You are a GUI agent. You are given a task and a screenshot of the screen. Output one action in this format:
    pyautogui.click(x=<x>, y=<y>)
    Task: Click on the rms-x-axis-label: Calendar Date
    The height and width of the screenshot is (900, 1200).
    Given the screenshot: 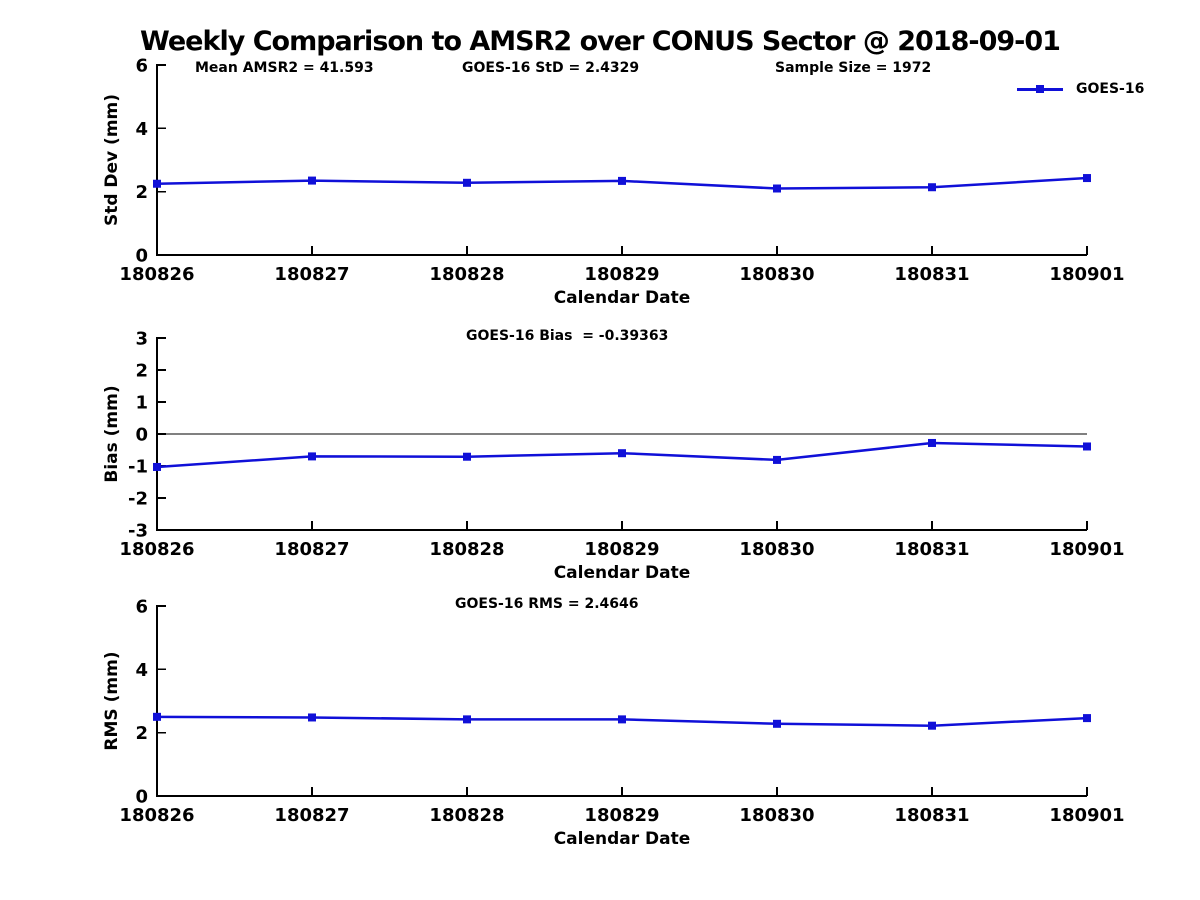 What is the action you would take?
    pyautogui.click(x=622, y=839)
    